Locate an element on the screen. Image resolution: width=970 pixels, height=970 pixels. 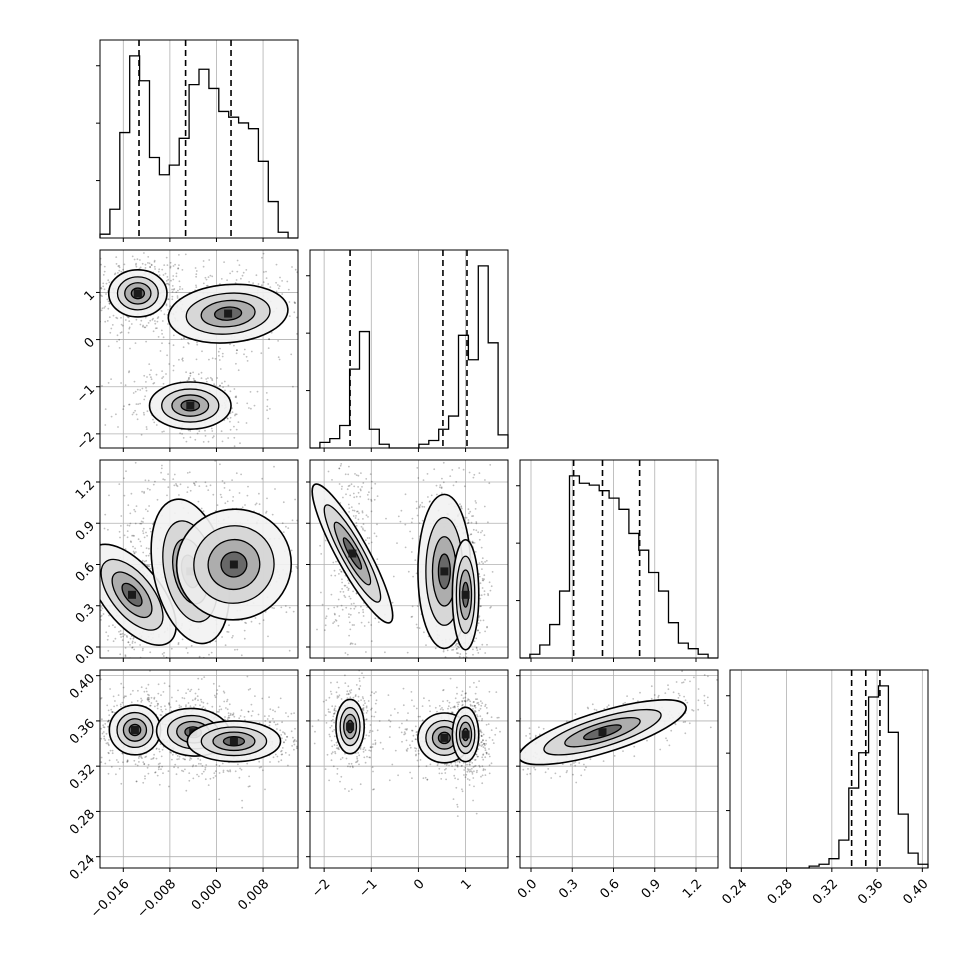
y-tick-label: 0.24 is located at coordinates (82, 867).